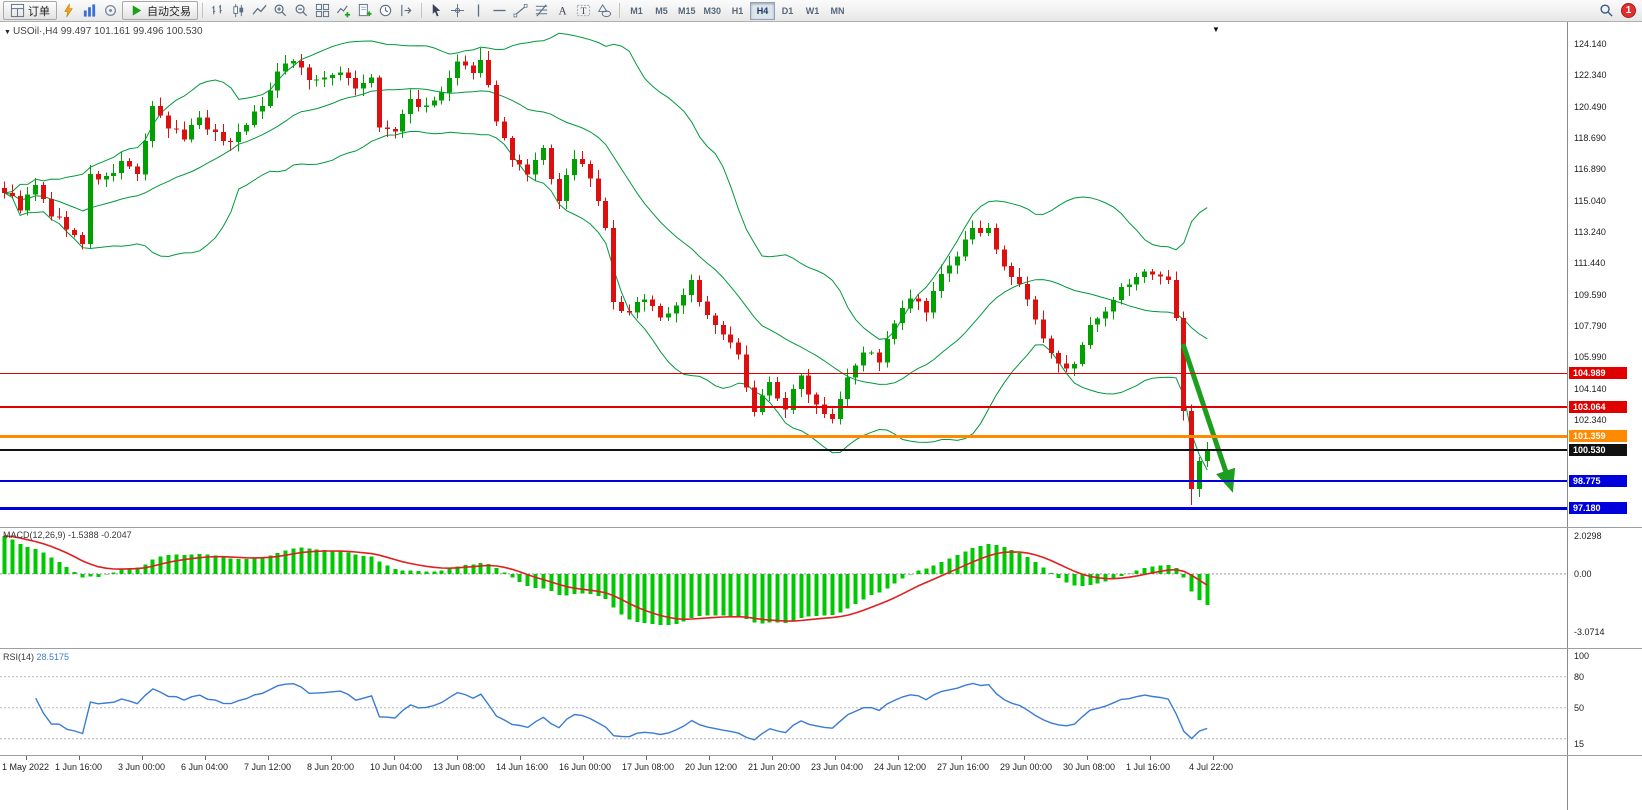  What do you see at coordinates (1598, 407) in the screenshot?
I see `price-badge-103.064: 103.064` at bounding box center [1598, 407].